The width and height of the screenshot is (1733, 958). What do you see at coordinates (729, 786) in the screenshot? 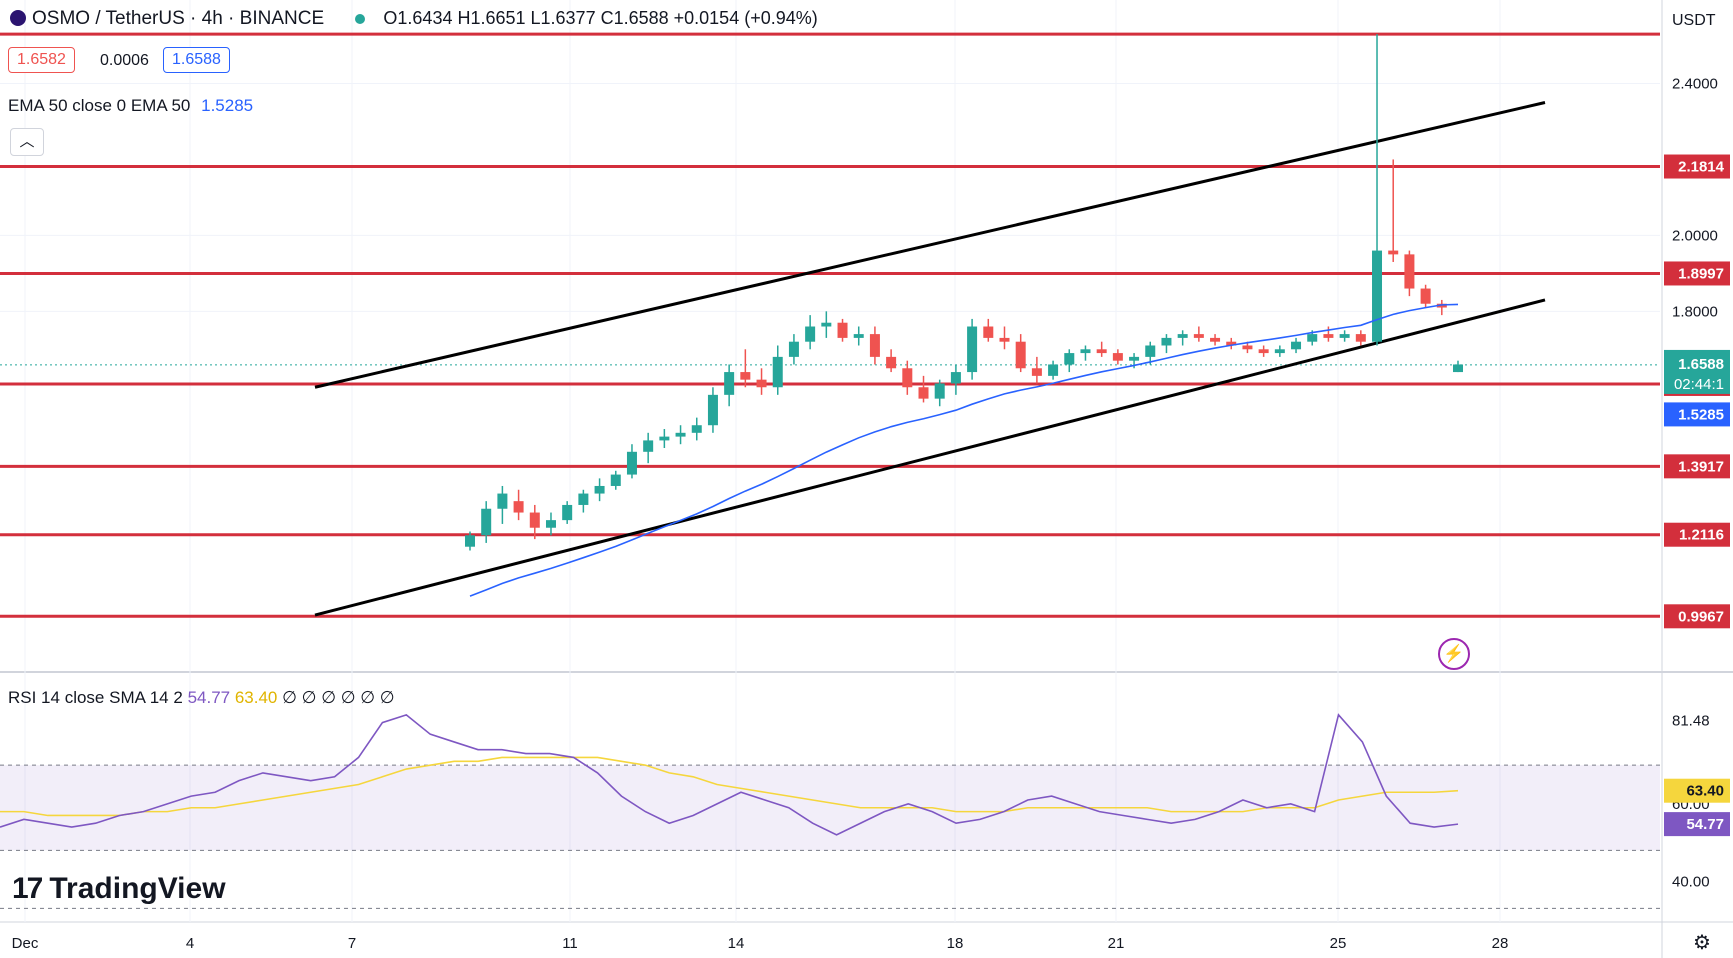
I see `rsi-ma-line` at bounding box center [729, 786].